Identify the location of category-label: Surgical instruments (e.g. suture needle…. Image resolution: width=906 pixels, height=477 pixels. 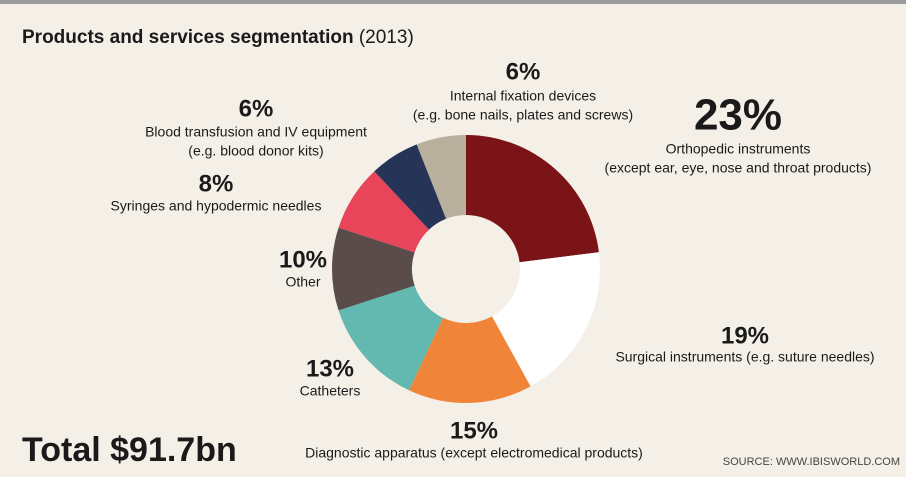
(744, 357).